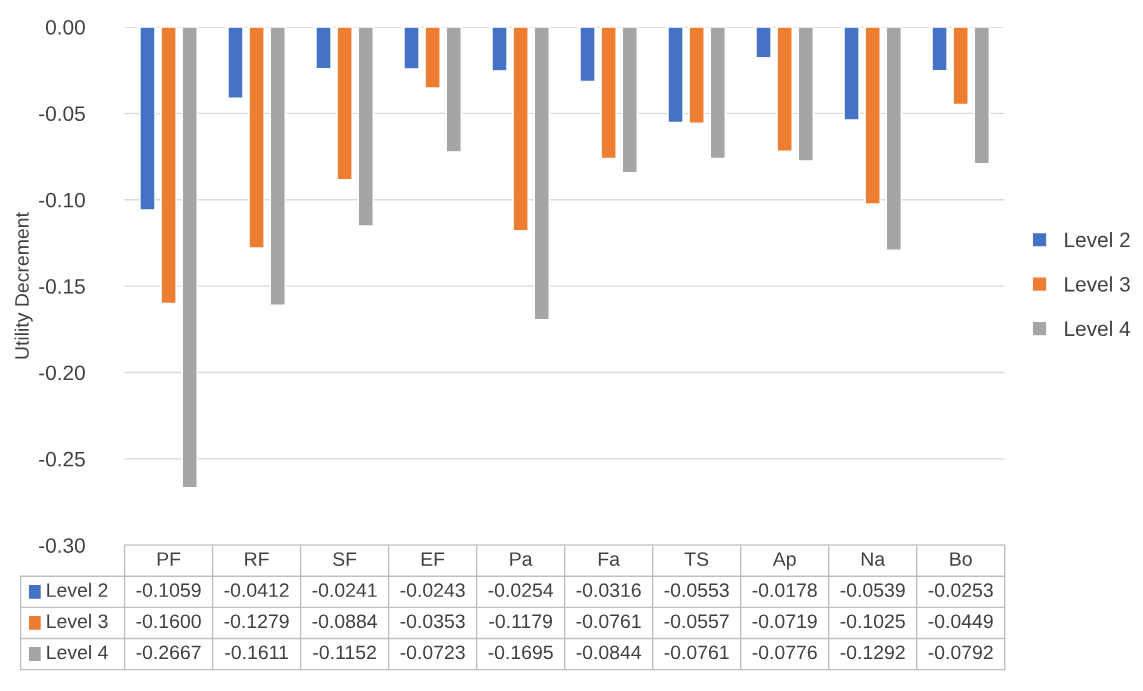 Image resolution: width=1143 pixels, height=691 pixels. Describe the element at coordinates (256, 590) in the screenshot. I see `data-label: -0.0412` at that location.